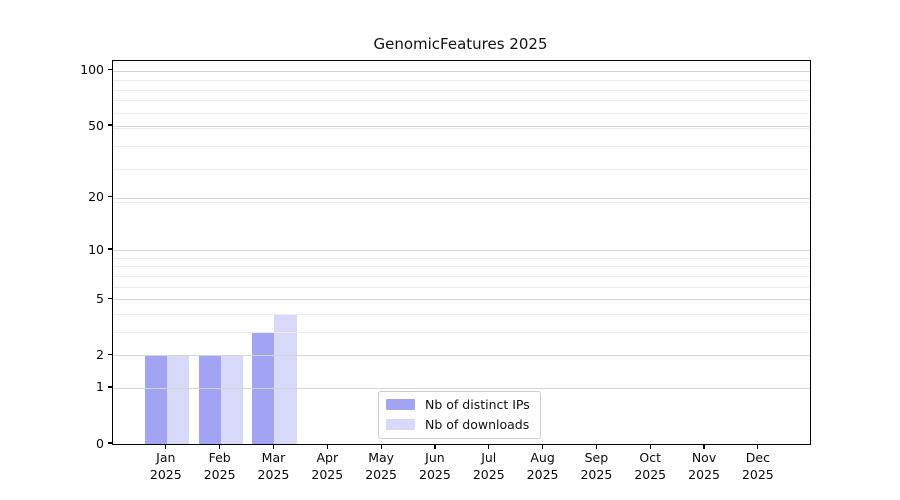 The height and width of the screenshot is (500, 900). I want to click on x-tick-label: Jan 2025, so click(165, 466).